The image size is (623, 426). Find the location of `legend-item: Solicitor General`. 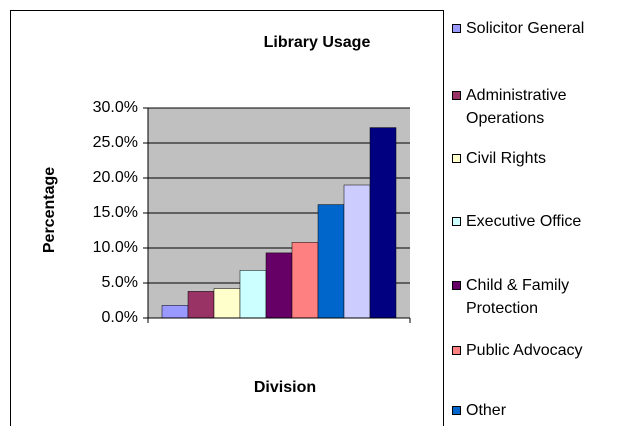

legend-item: Solicitor General is located at coordinates (534, 28).